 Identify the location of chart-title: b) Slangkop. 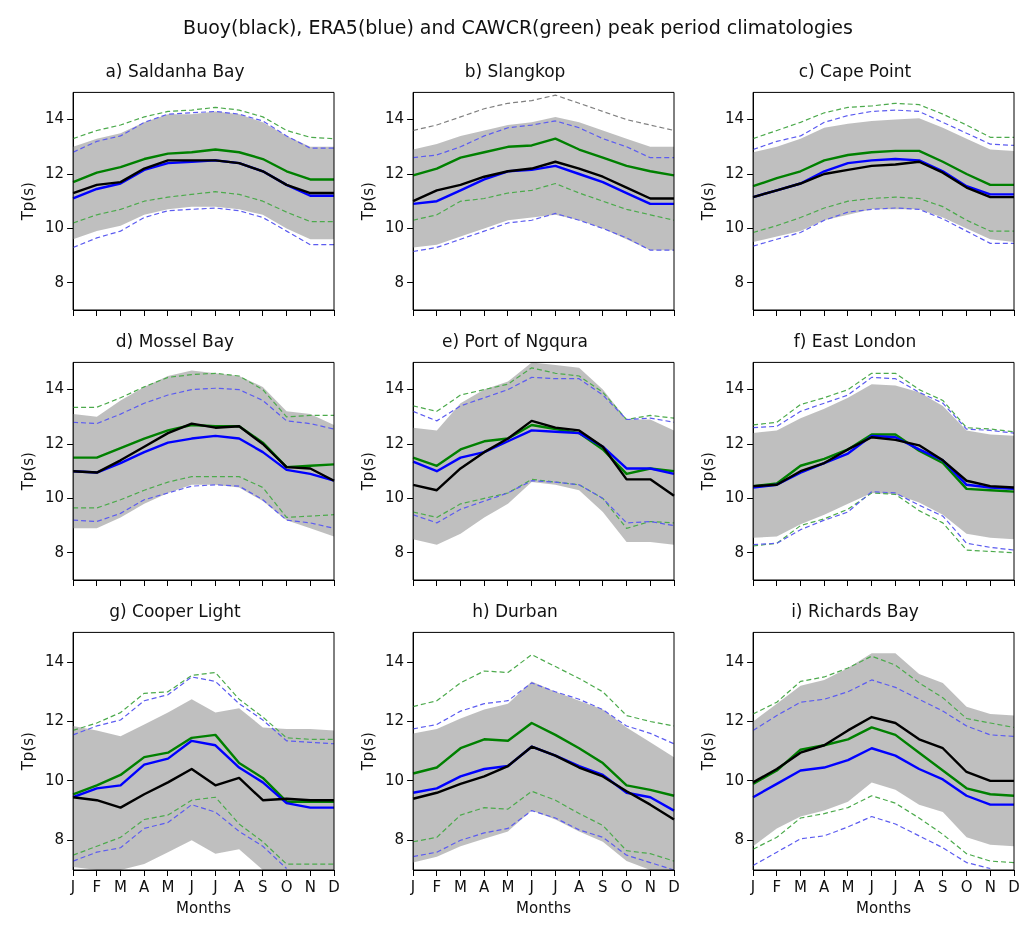
(515, 70).